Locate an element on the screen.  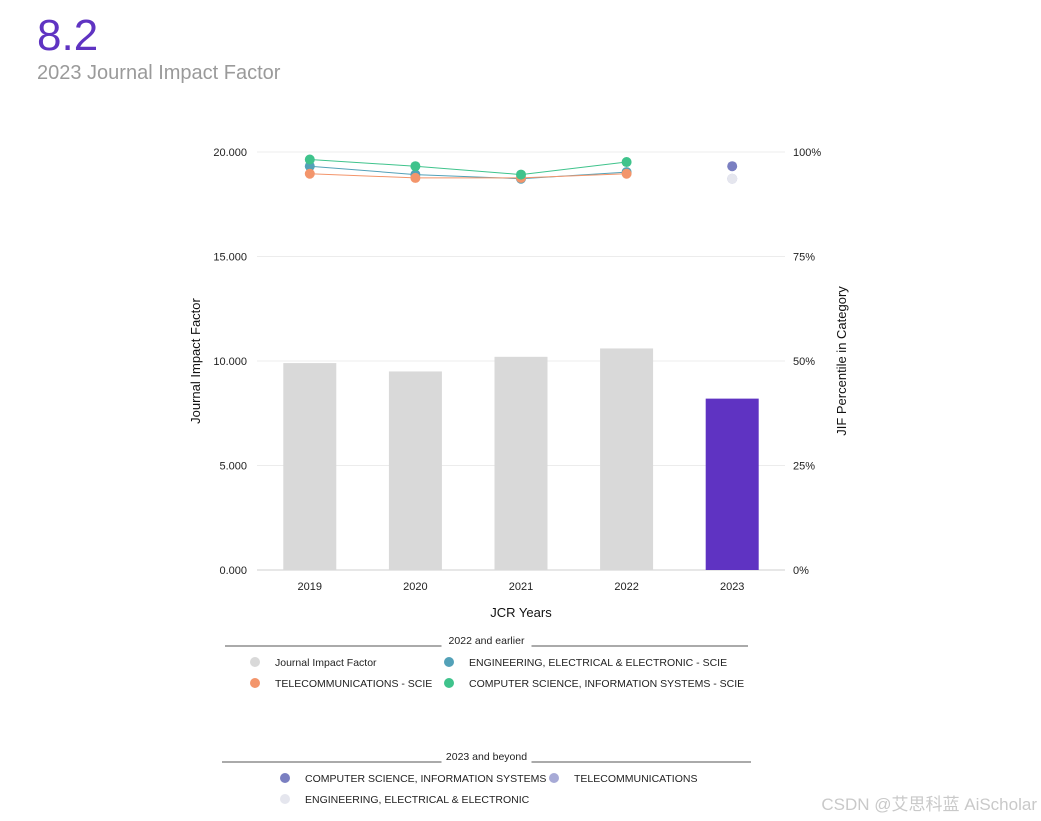
bars-layer is located at coordinates (521, 459).